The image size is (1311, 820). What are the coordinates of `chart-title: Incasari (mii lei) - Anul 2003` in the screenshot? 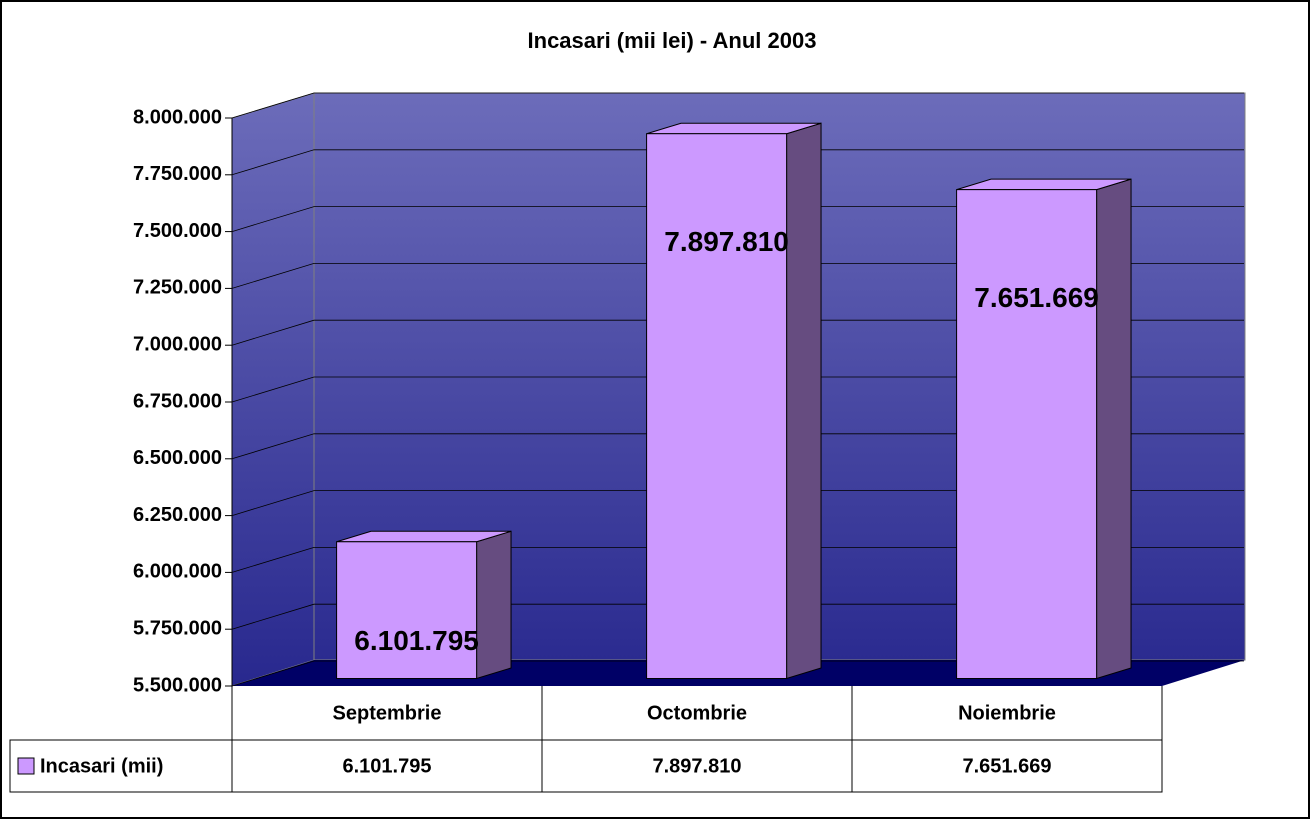 It's located at (672, 40).